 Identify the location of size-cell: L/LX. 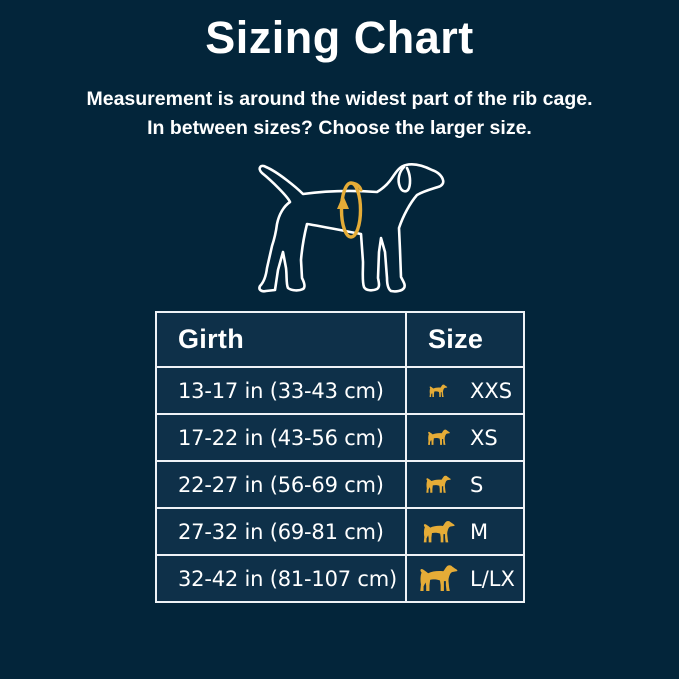
(465, 578).